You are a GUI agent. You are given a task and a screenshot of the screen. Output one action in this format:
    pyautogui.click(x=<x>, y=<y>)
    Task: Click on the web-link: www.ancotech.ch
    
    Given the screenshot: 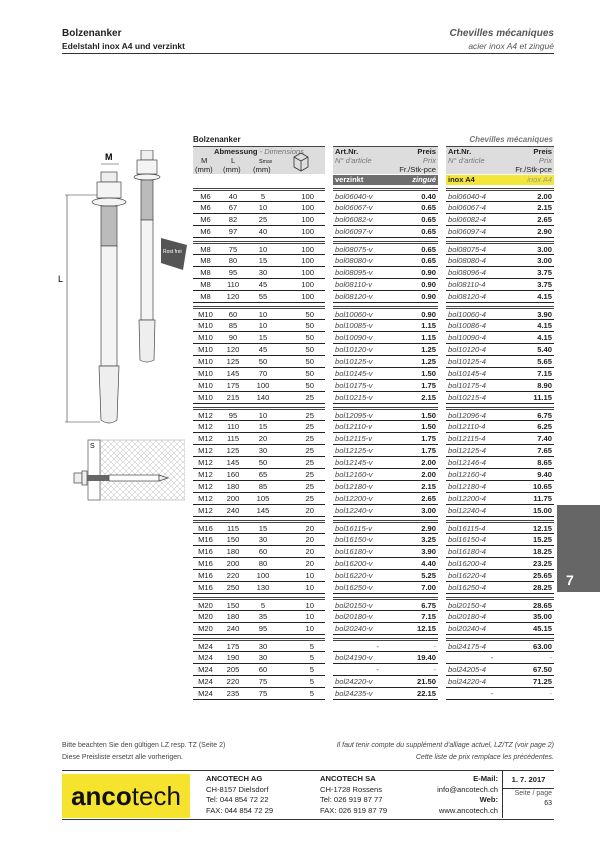 What is the action you would take?
    pyautogui.click(x=468, y=810)
    